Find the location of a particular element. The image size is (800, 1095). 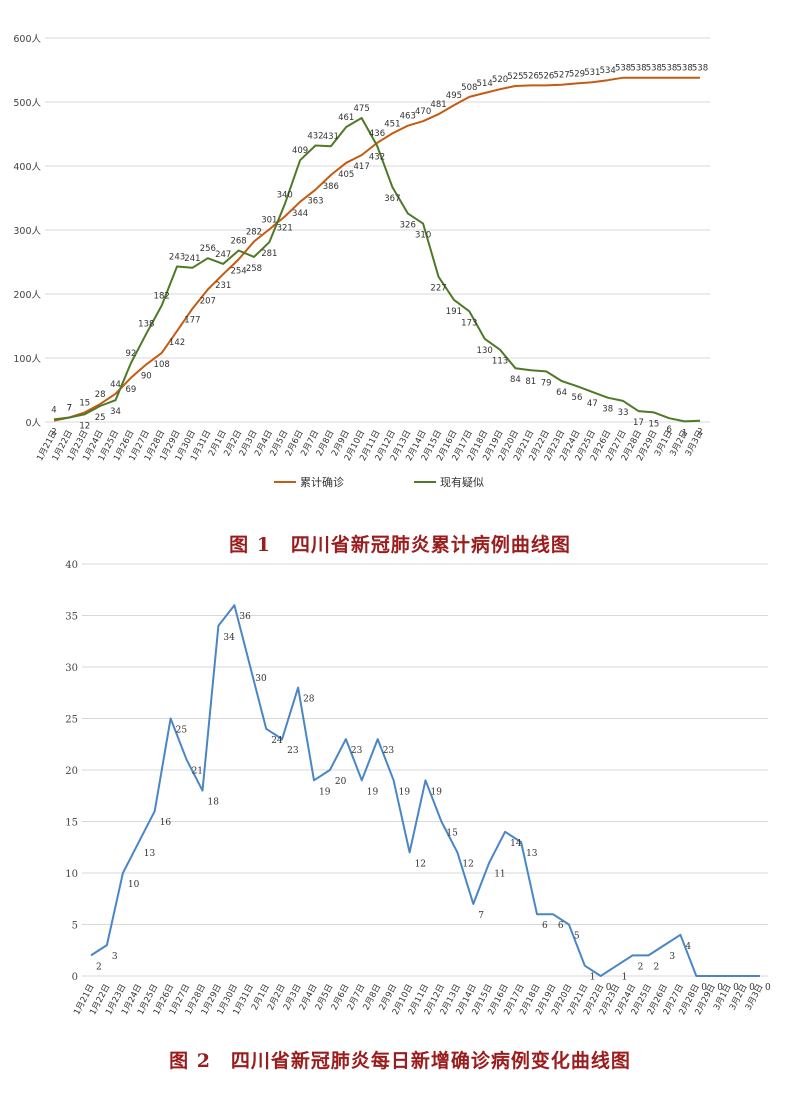

data-label: 247 is located at coordinates (223, 255).